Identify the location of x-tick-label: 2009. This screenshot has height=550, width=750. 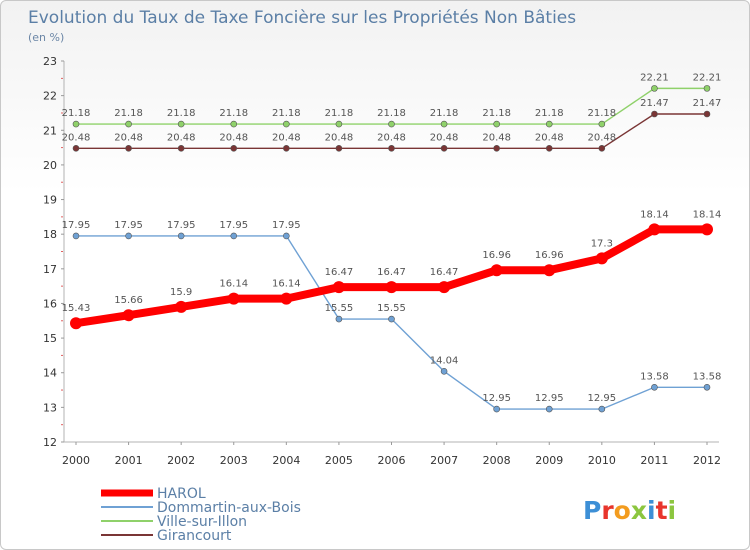
(549, 460).